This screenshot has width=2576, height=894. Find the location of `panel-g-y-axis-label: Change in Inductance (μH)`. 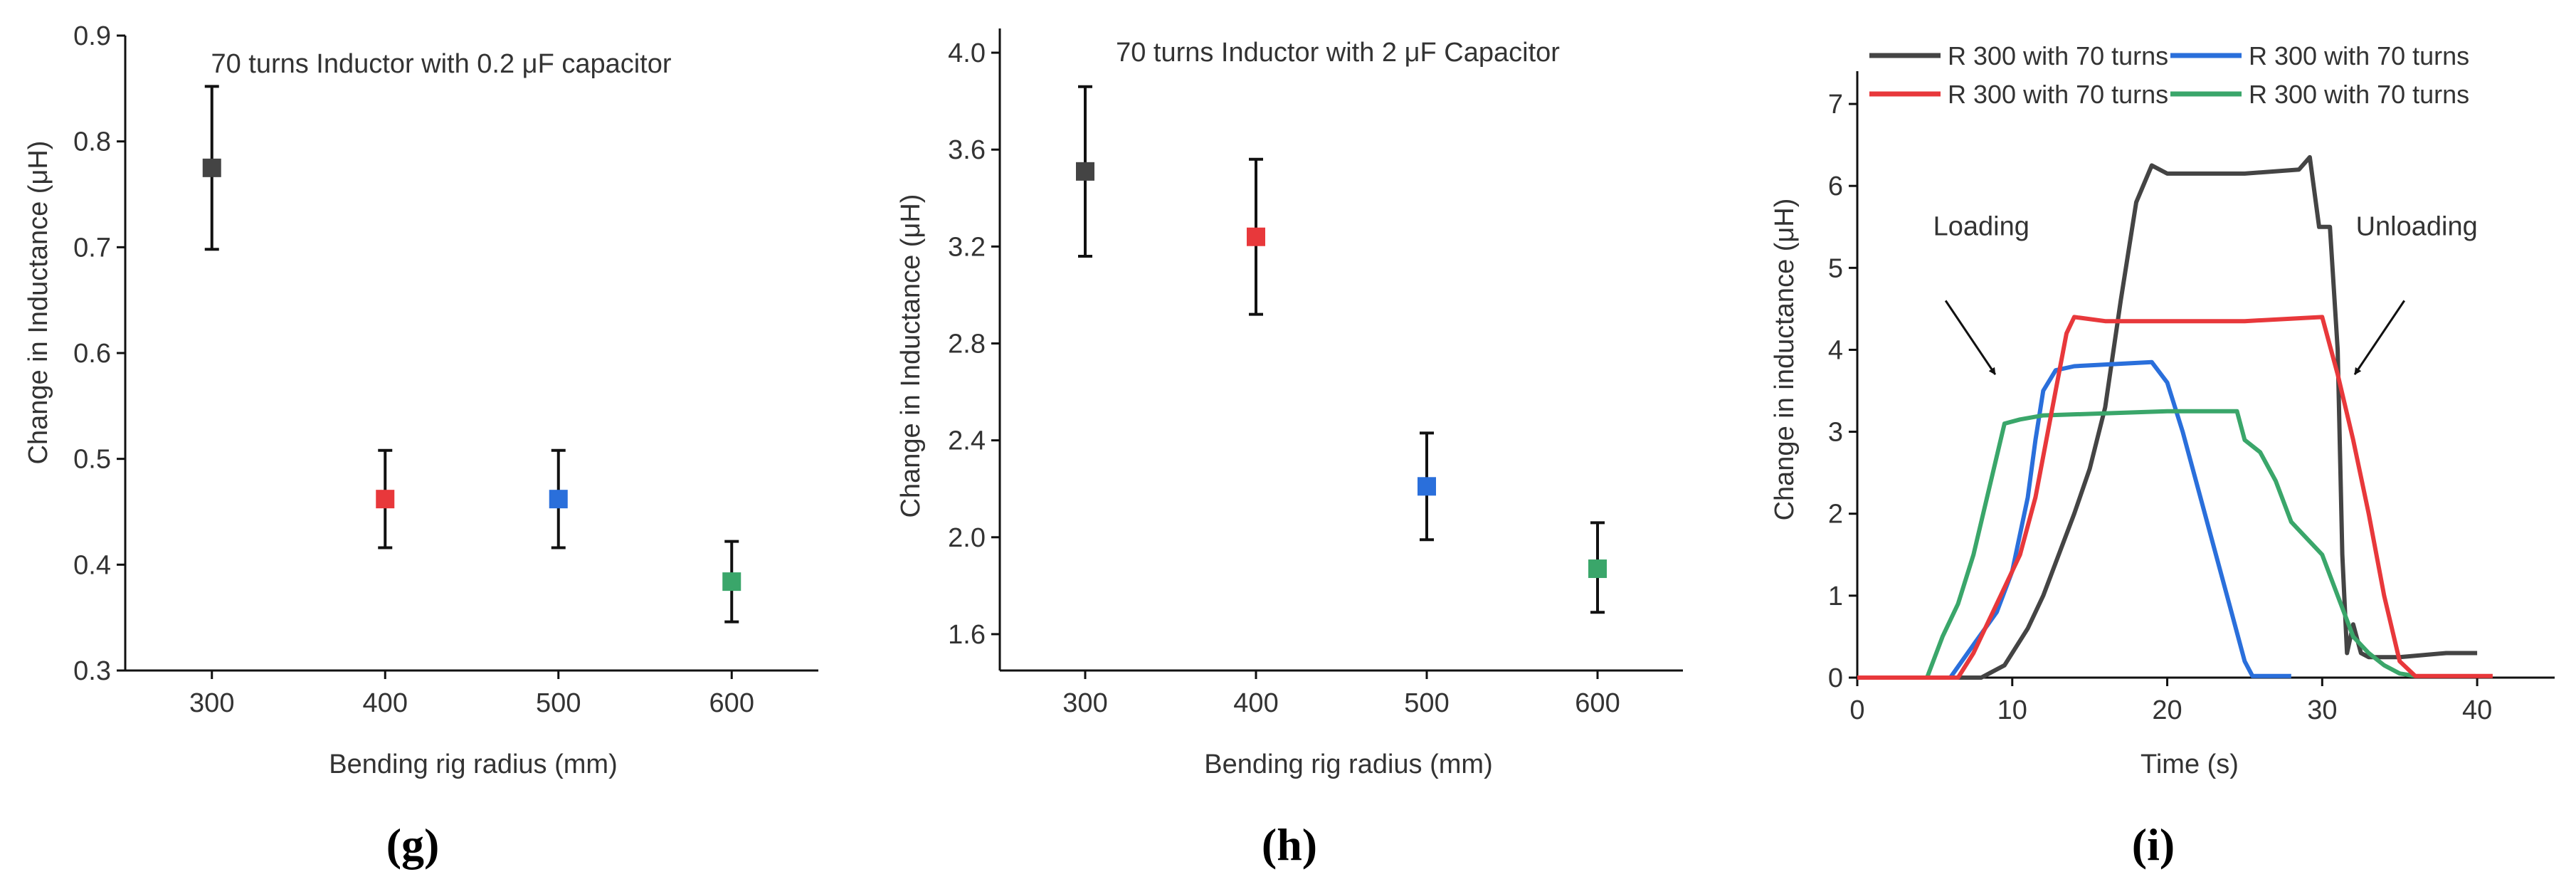

panel-g-y-axis-label: Change in Inductance (μH) is located at coordinates (38, 303).